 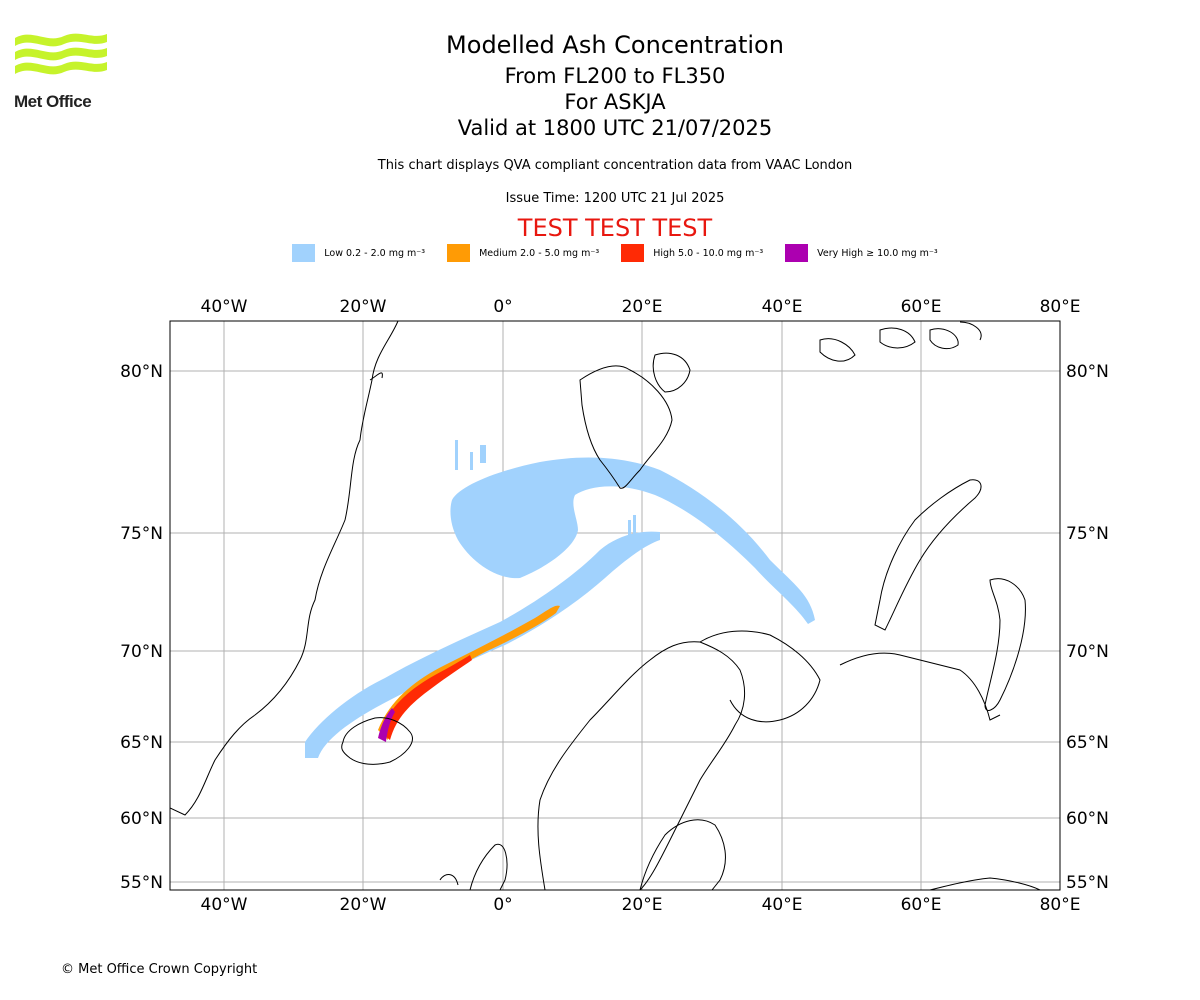 What do you see at coordinates (1087, 534) in the screenshot?
I see `lat-label-right: 75°N` at bounding box center [1087, 534].